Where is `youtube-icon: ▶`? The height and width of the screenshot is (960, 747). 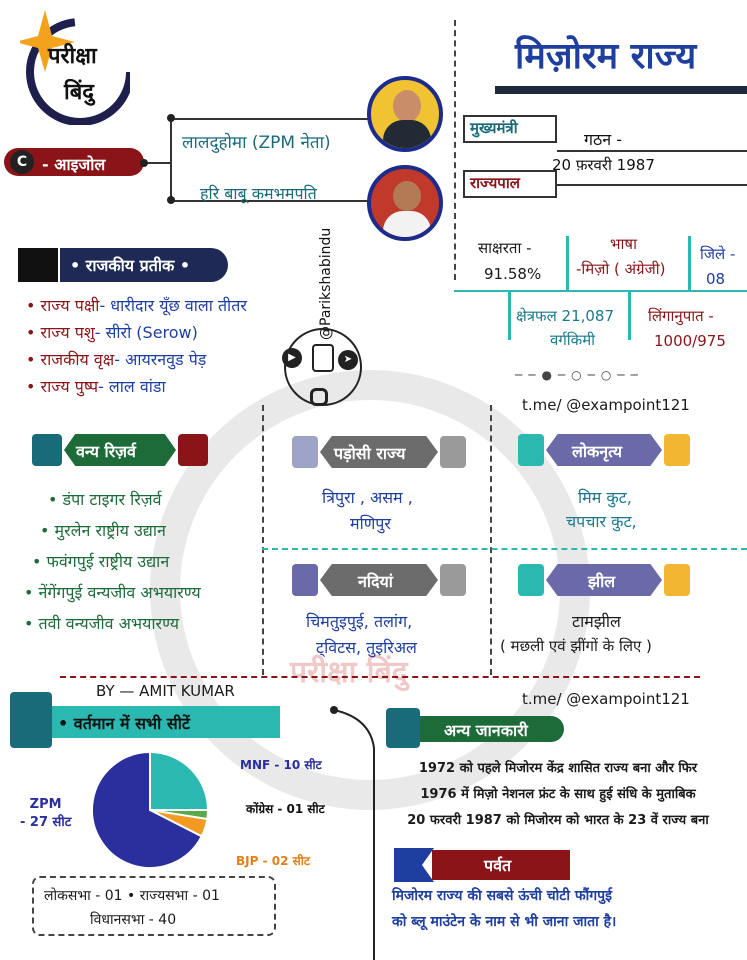 youtube-icon: ▶ is located at coordinates (292, 358).